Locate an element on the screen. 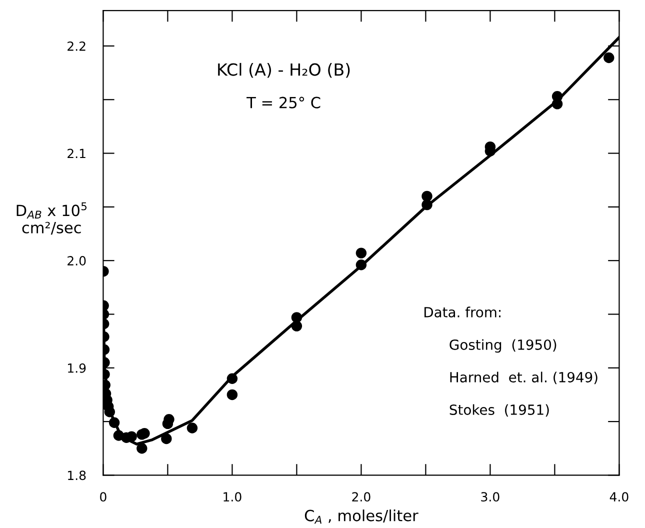 This screenshot has height=528, width=645. y-tick-label: 2.0 is located at coordinates (77, 261).